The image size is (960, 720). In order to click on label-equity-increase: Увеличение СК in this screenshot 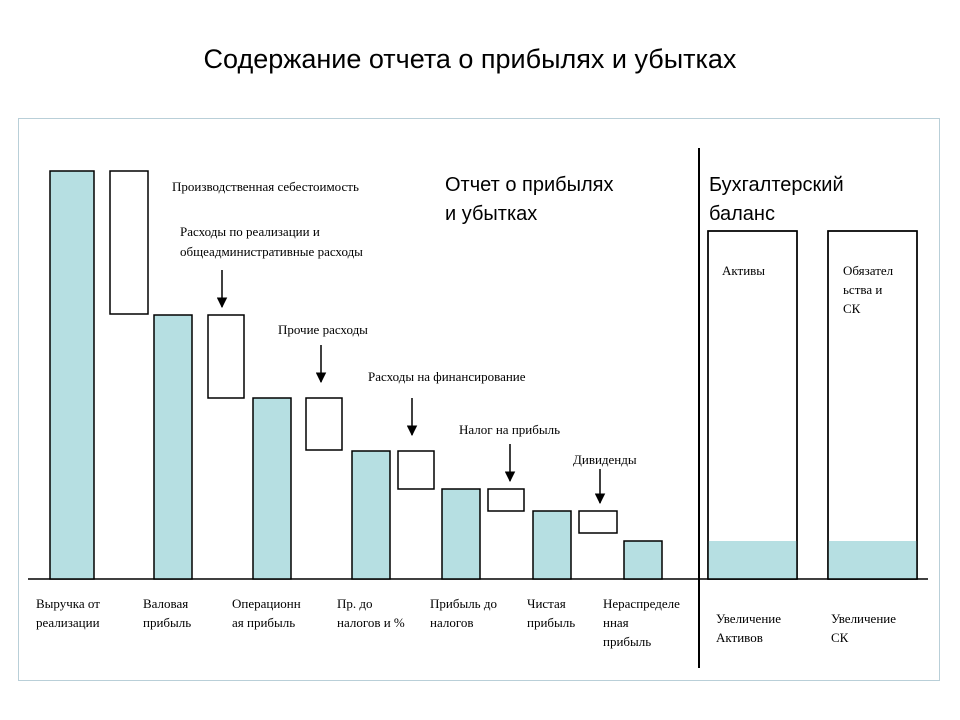, I will do `click(865, 628)`.